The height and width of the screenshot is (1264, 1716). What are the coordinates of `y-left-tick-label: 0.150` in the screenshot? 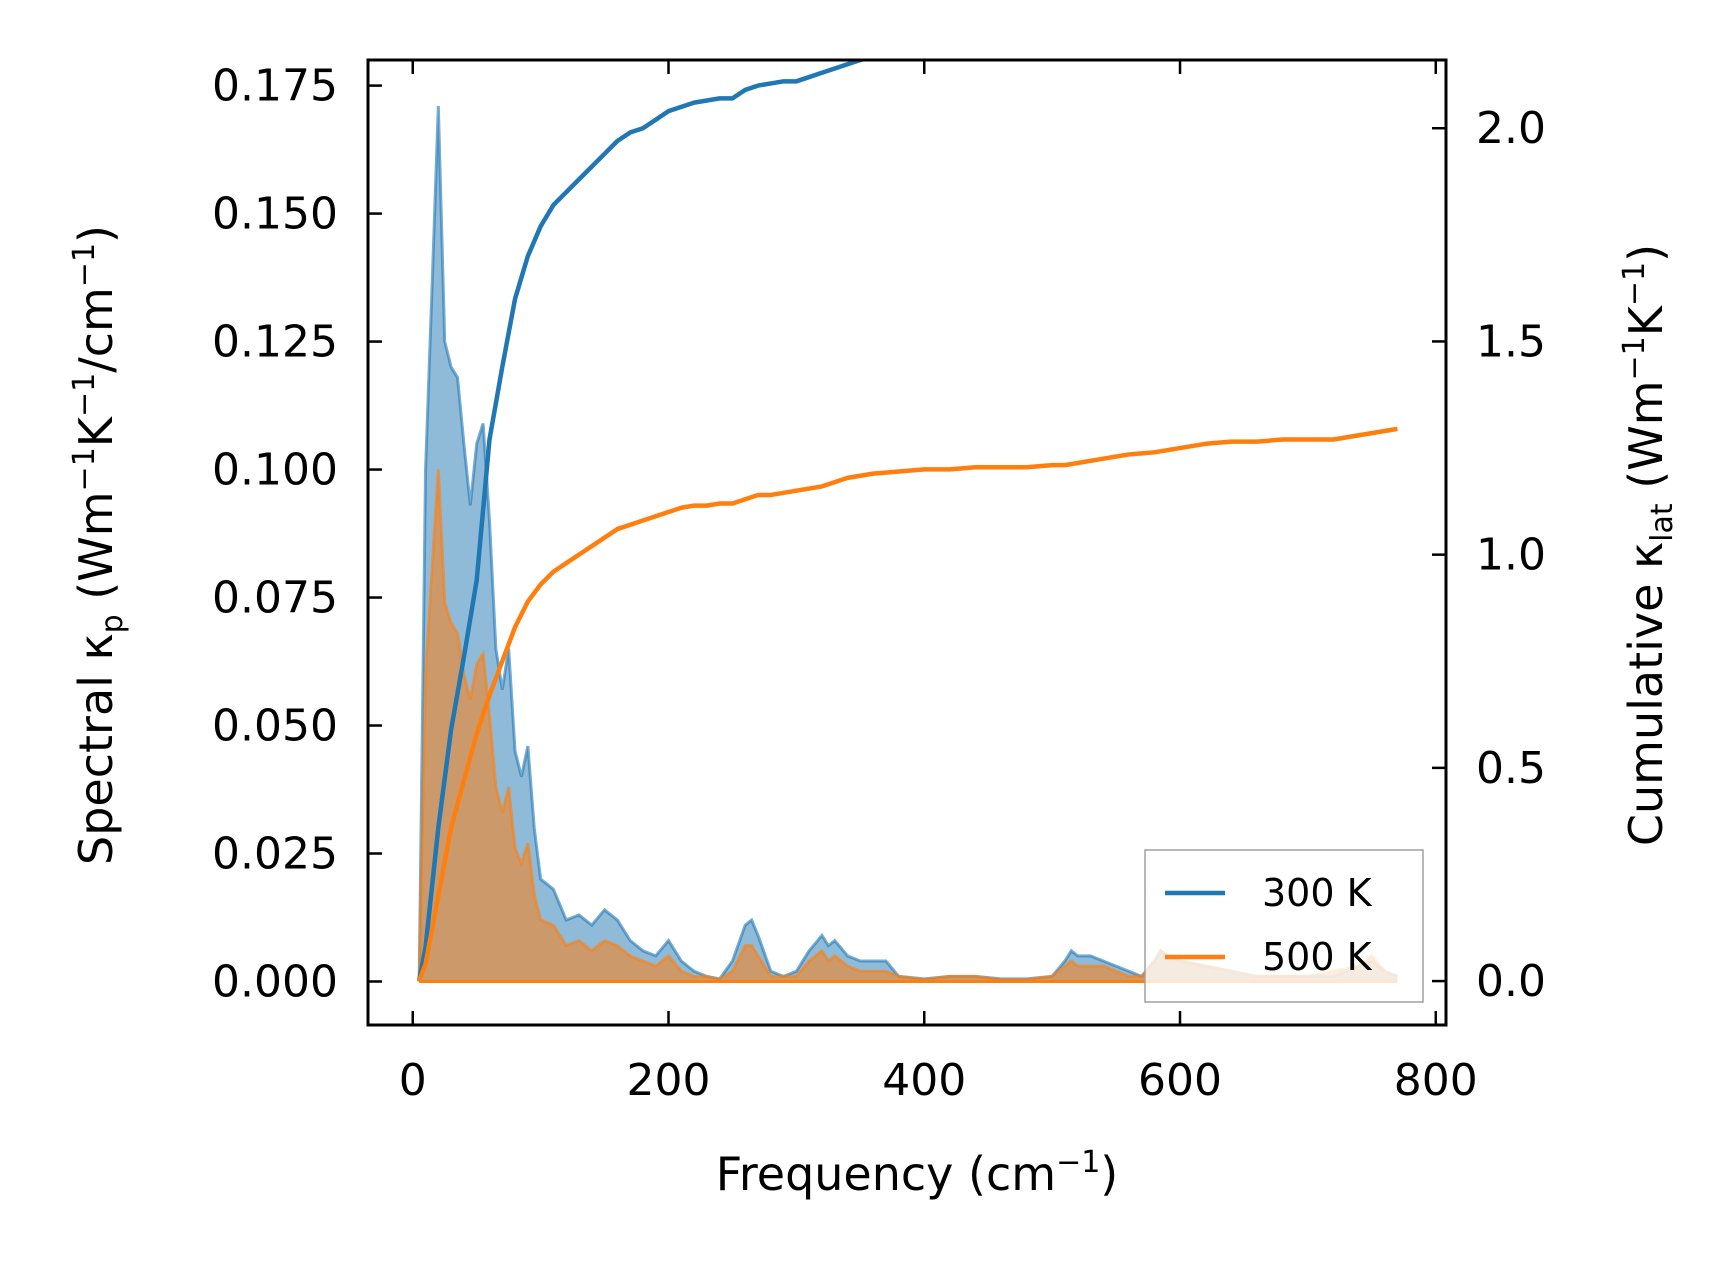 It's located at (275, 214).